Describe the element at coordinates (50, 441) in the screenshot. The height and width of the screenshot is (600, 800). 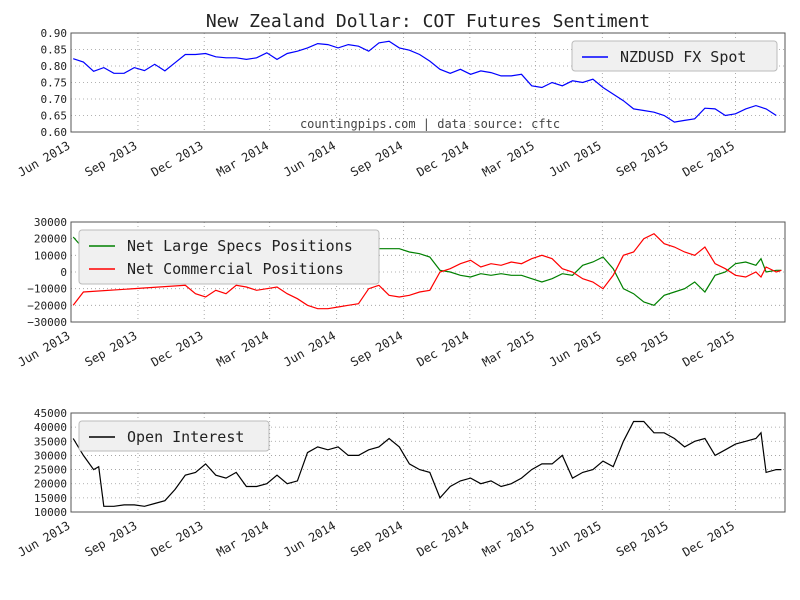
I see `y-tick-label: 35000` at that location.